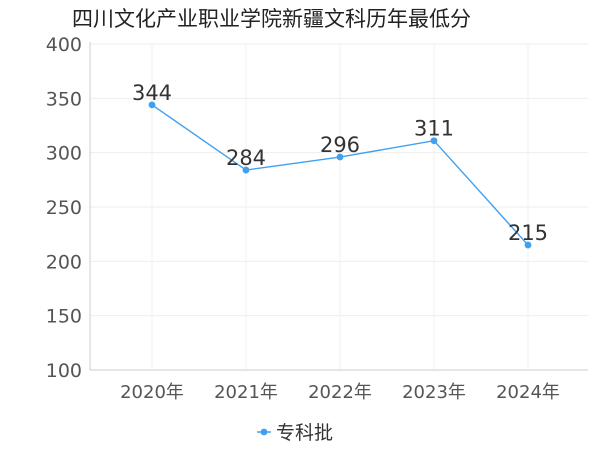 This screenshot has width=600, height=450. Describe the element at coordinates (264, 432) in the screenshot. I see `legend-marker` at that location.